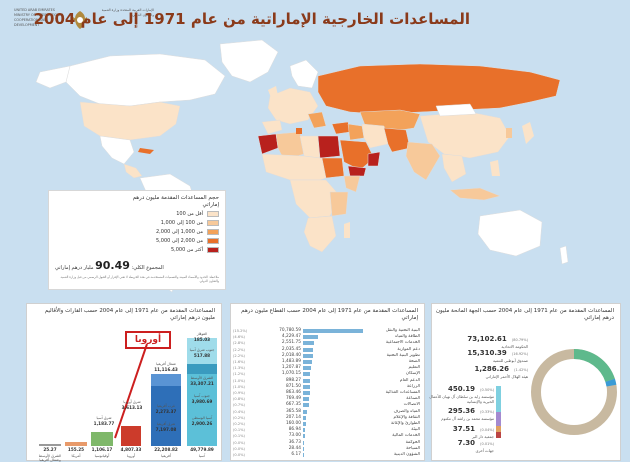 The width and height of the screenshot is (630, 462). What do you see at coordinates (50, 445) in the screenshot?
I see `bar-middle-east-africa` at bounding box center [50, 445].